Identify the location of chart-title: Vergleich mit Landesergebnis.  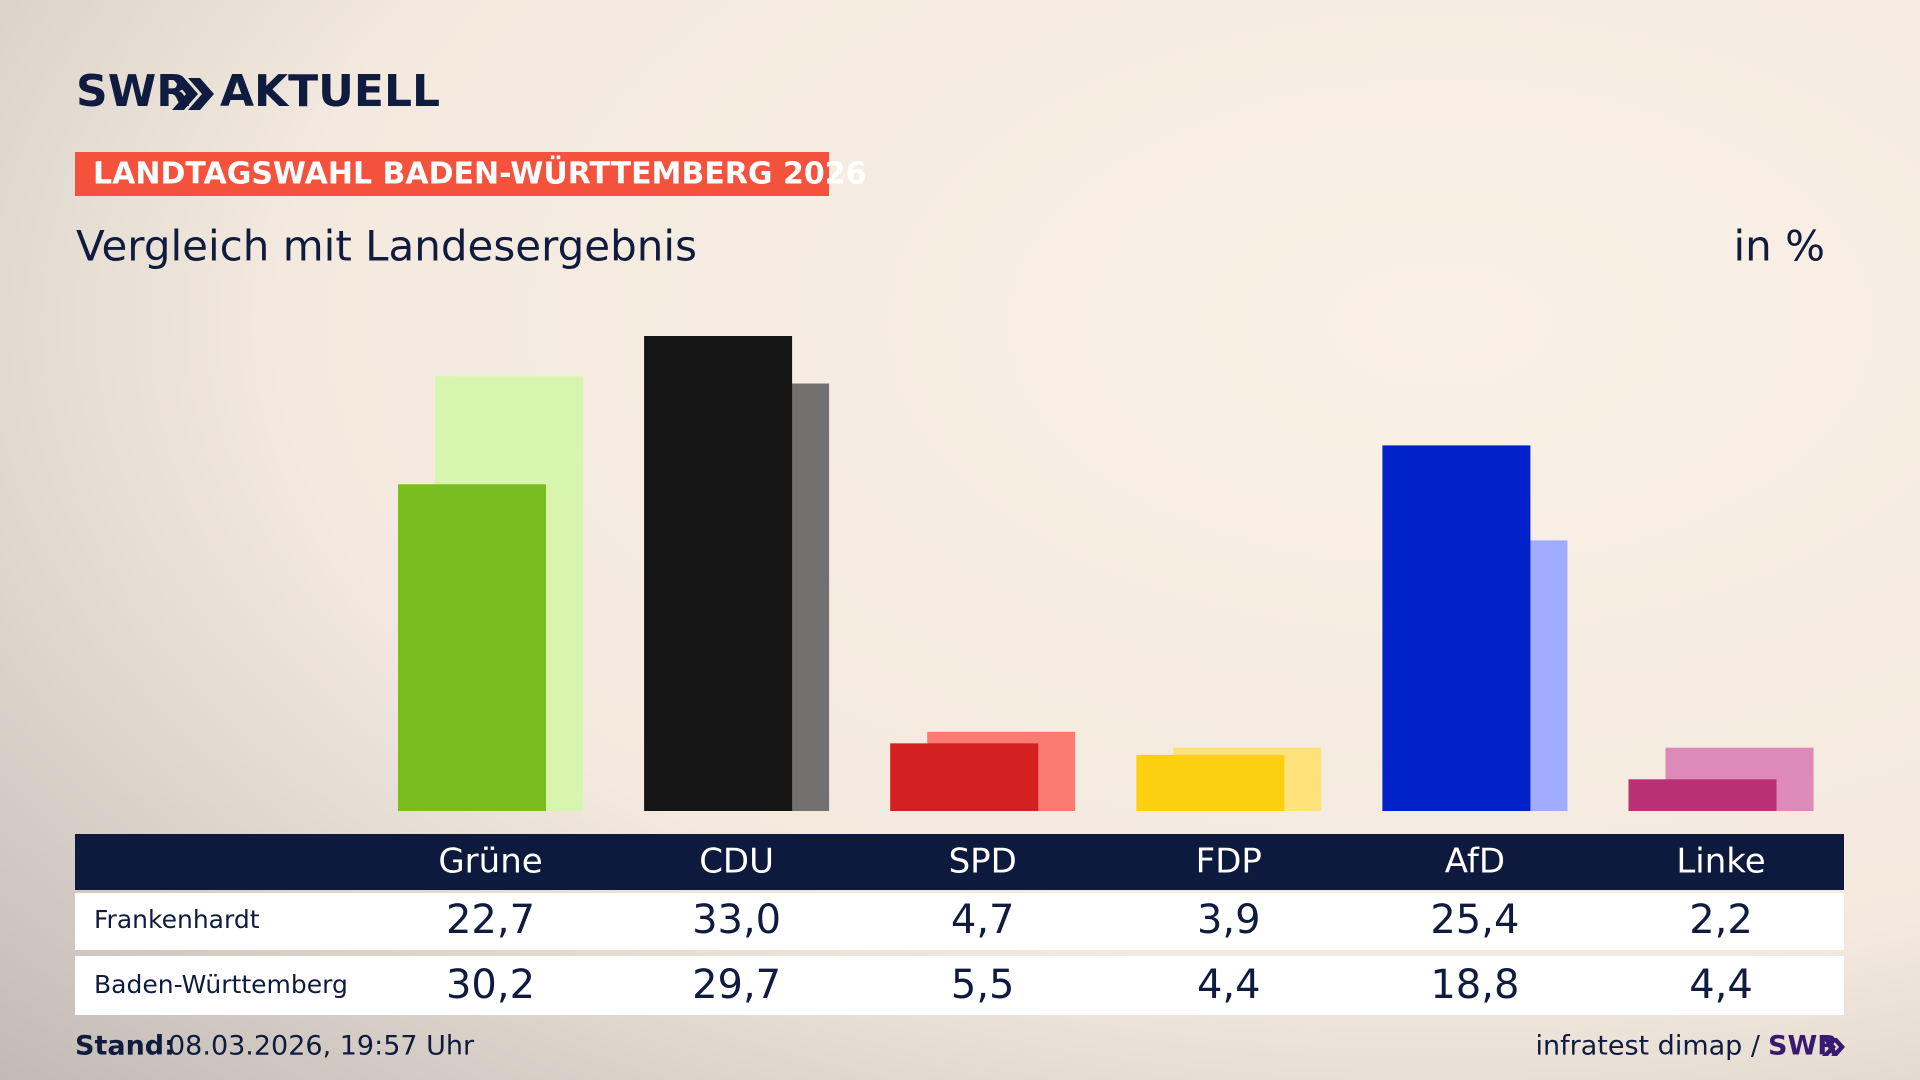
(386, 246).